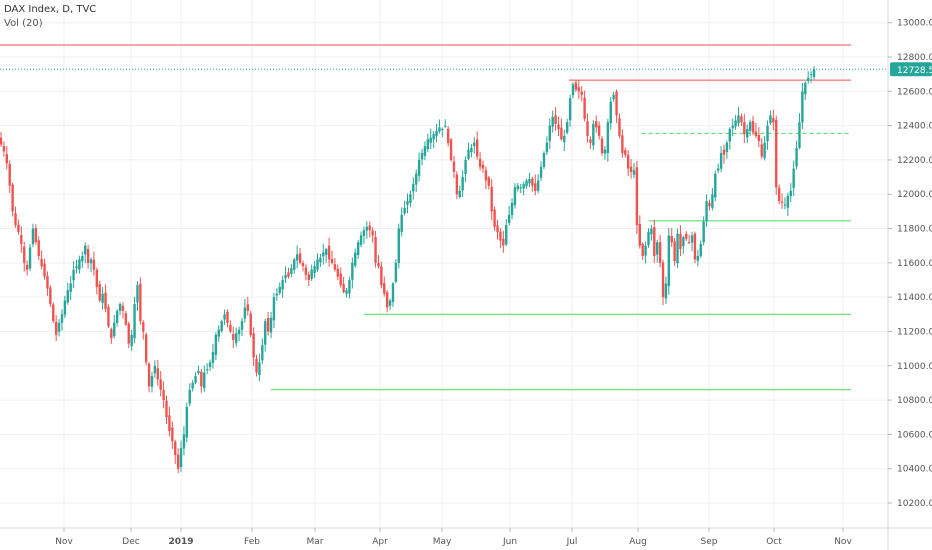  I want to click on price-axis-label: 12800.0, so click(914, 58).